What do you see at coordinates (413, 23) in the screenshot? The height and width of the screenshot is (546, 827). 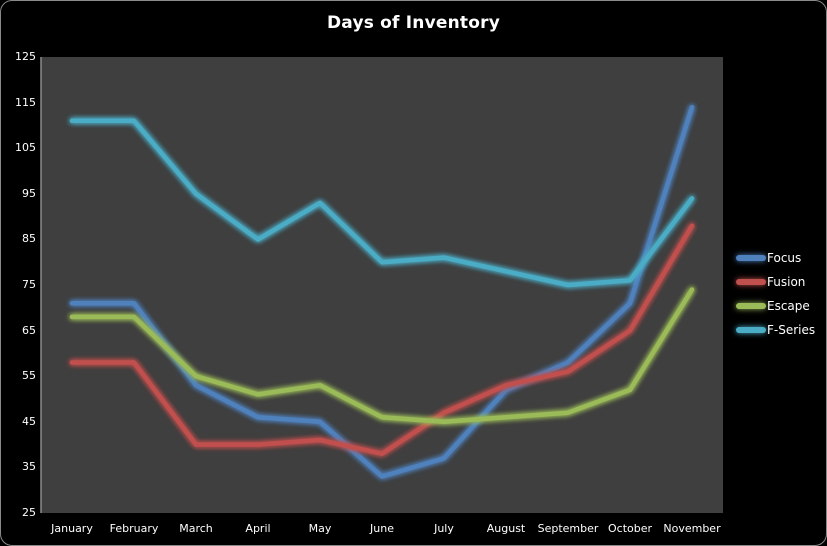 I see `chart-title: Days of Inventory` at bounding box center [413, 23].